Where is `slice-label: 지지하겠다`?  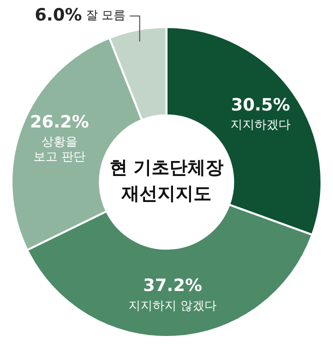
slice-label: 지지하겠다 is located at coordinates (260, 125).